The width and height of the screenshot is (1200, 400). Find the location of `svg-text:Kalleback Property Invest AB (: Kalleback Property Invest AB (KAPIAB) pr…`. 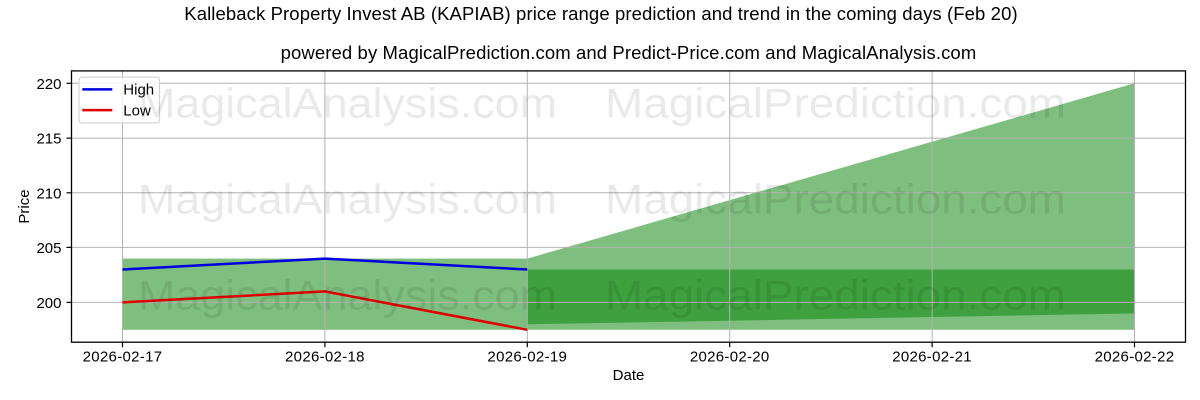

svg-text:Kalleback Property Invest AB (: Kalleback Property Invest AB (KAPIAB) pr… is located at coordinates (600, 13).